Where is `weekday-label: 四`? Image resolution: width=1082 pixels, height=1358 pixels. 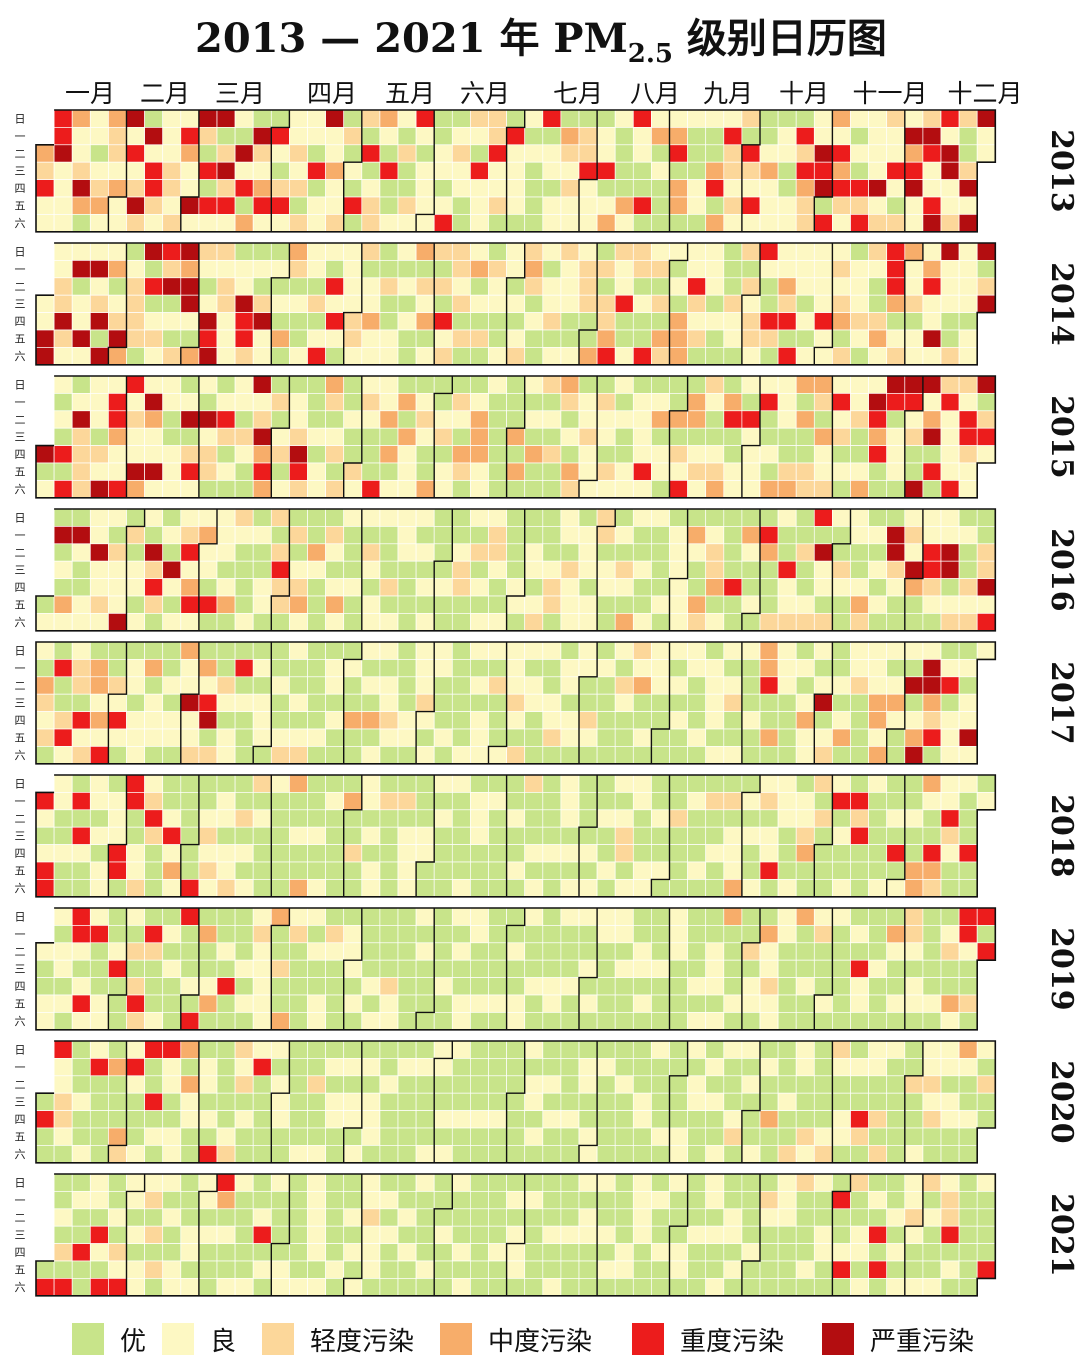
weekday-label: 四 is located at coordinates (20, 454).